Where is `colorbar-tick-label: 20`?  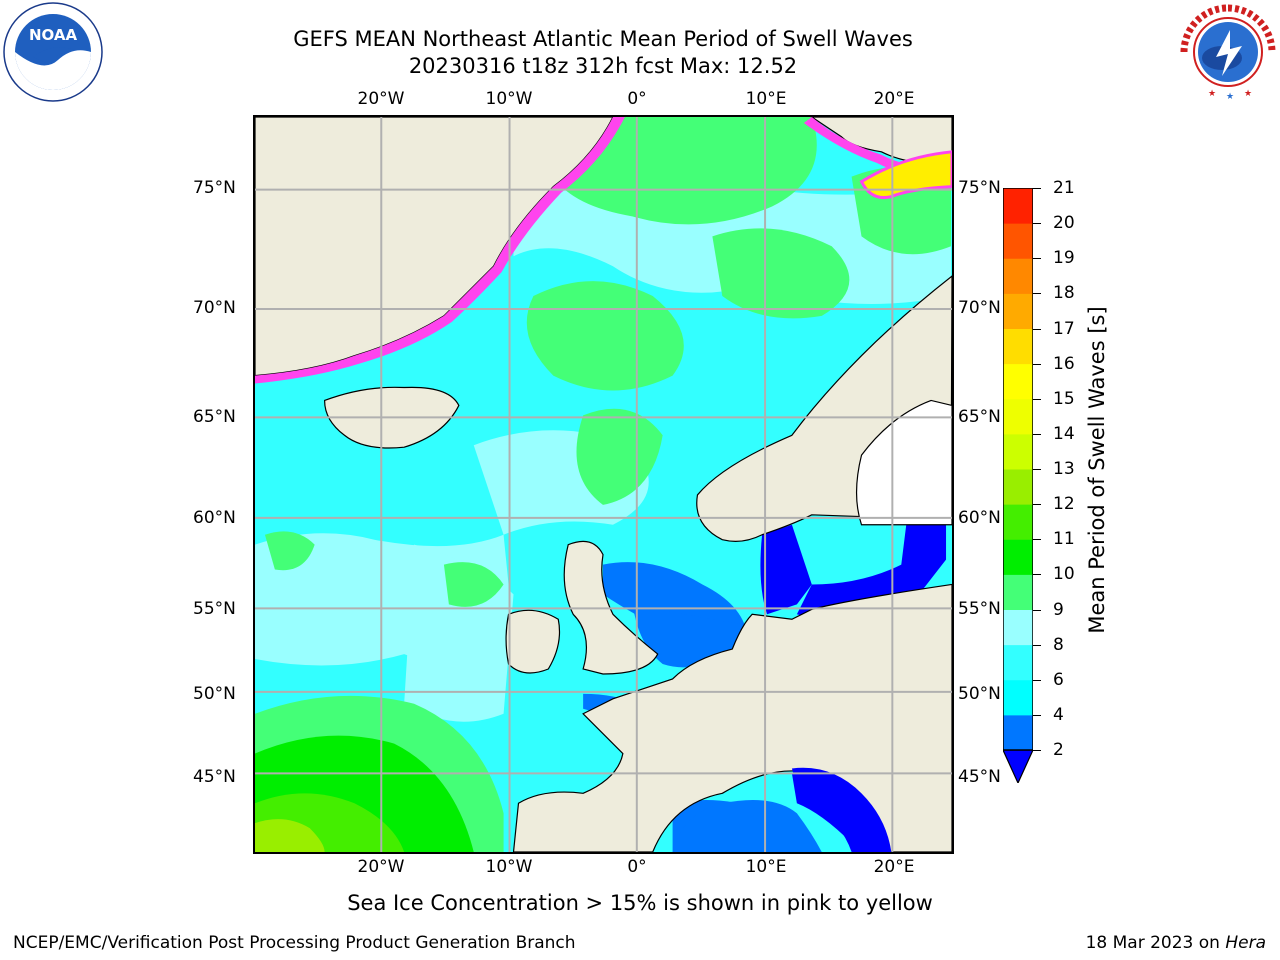 colorbar-tick-label: 20 is located at coordinates (1064, 223).